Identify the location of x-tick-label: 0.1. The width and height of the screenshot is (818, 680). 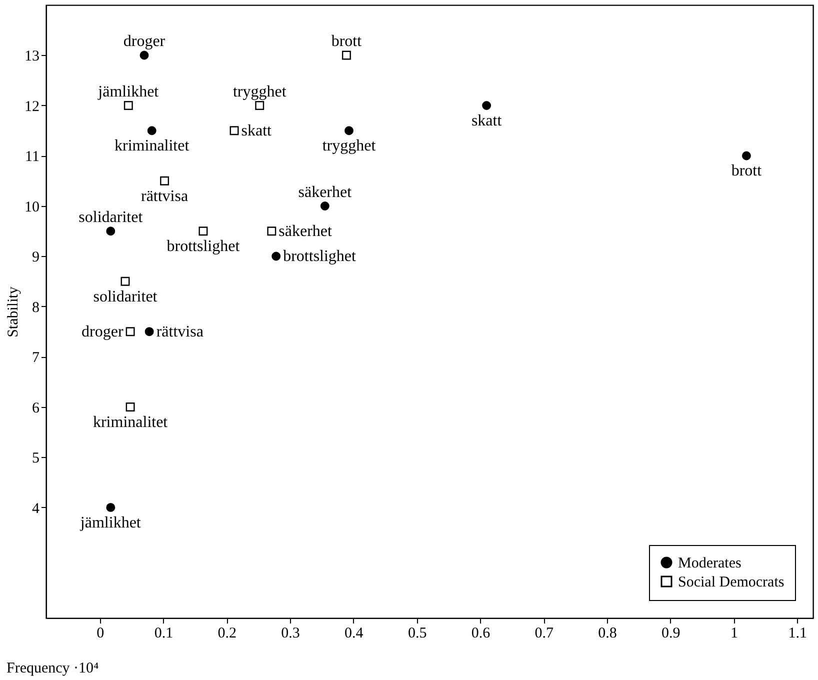
(164, 634).